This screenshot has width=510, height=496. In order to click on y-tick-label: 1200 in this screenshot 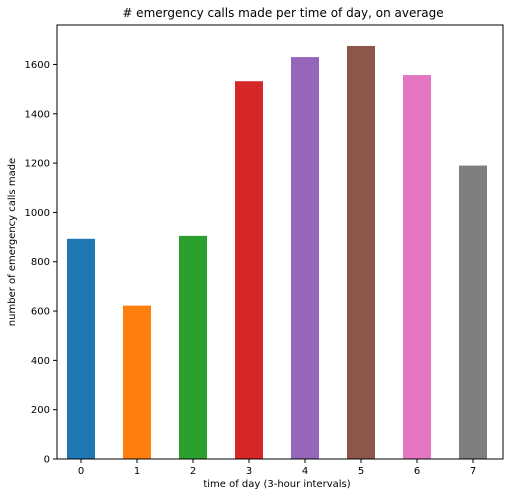, I will do `click(37, 164)`.